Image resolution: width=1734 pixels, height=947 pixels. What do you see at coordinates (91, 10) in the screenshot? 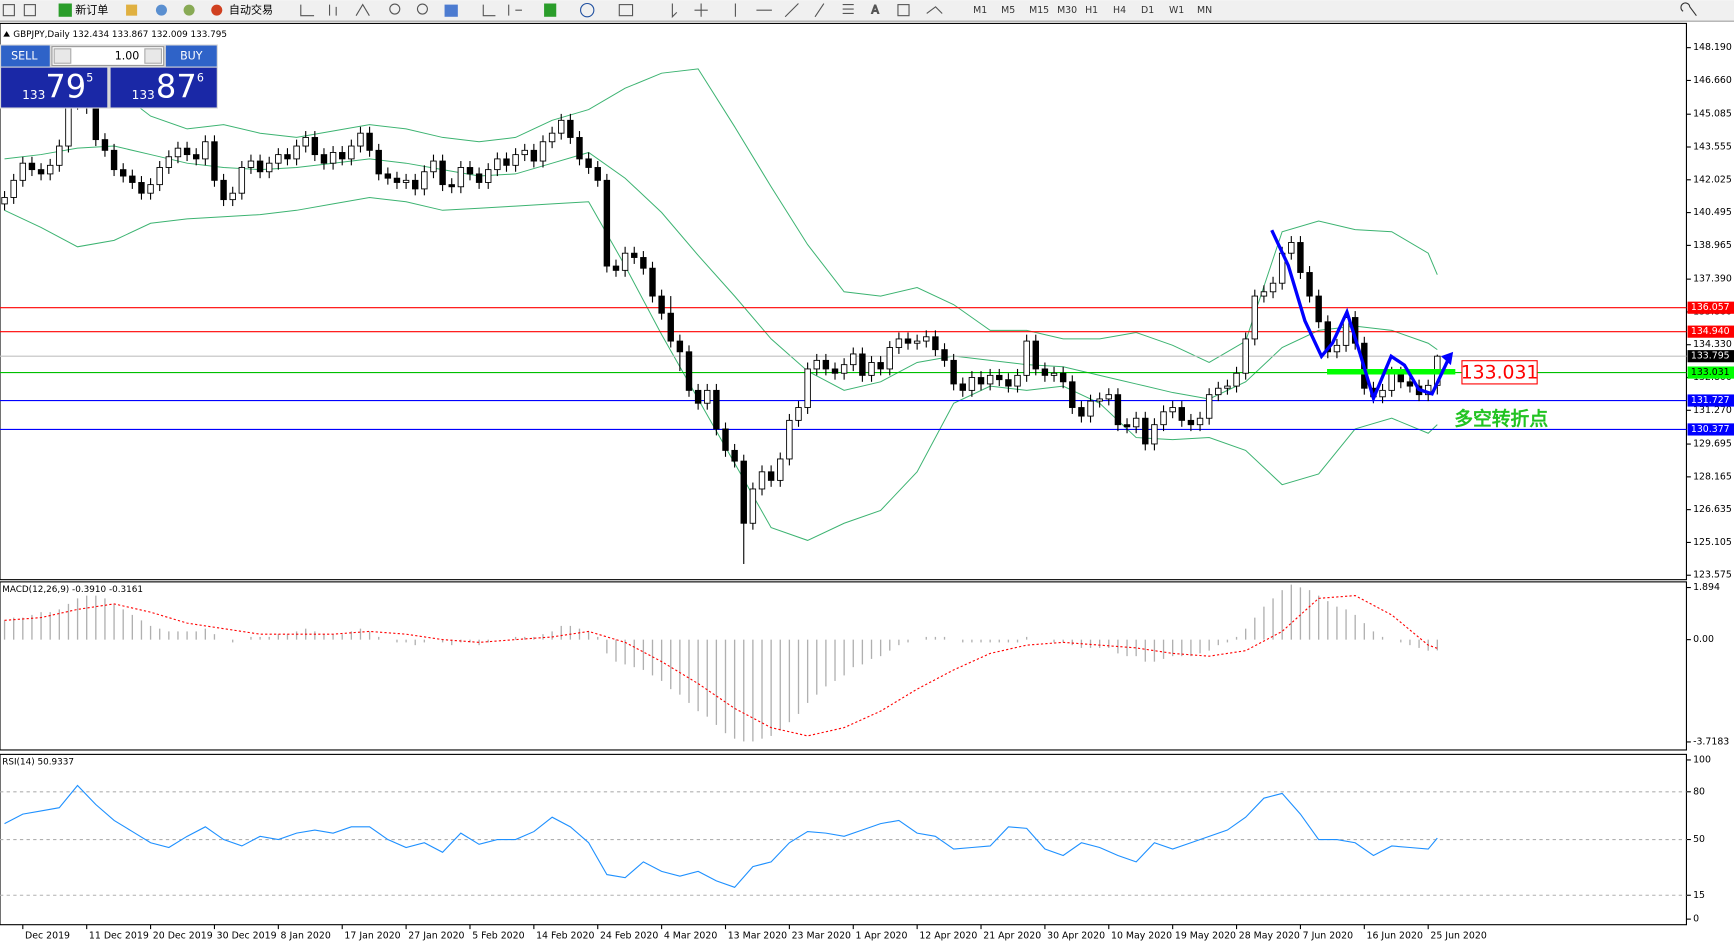
I see `new-order-button: 新订单` at bounding box center [91, 10].